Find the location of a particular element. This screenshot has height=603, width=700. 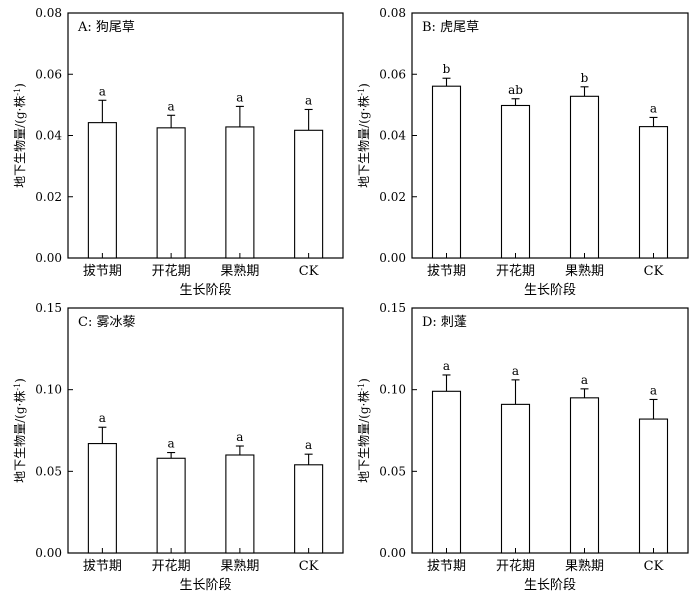

panel-c-title: C: 雾冰藜 is located at coordinates (106, 322).